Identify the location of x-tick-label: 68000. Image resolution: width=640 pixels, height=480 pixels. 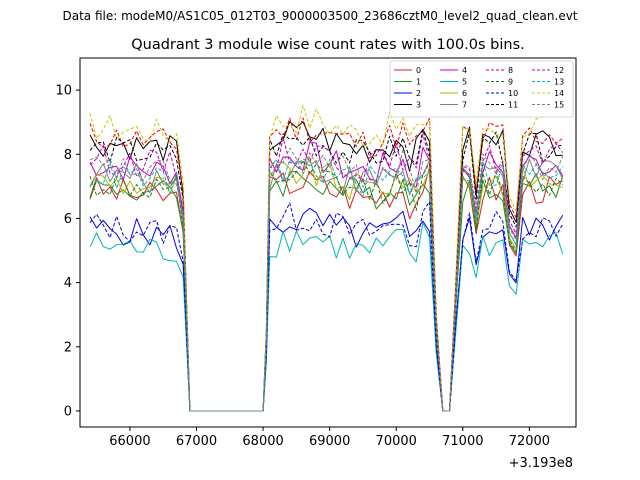
(262, 441).